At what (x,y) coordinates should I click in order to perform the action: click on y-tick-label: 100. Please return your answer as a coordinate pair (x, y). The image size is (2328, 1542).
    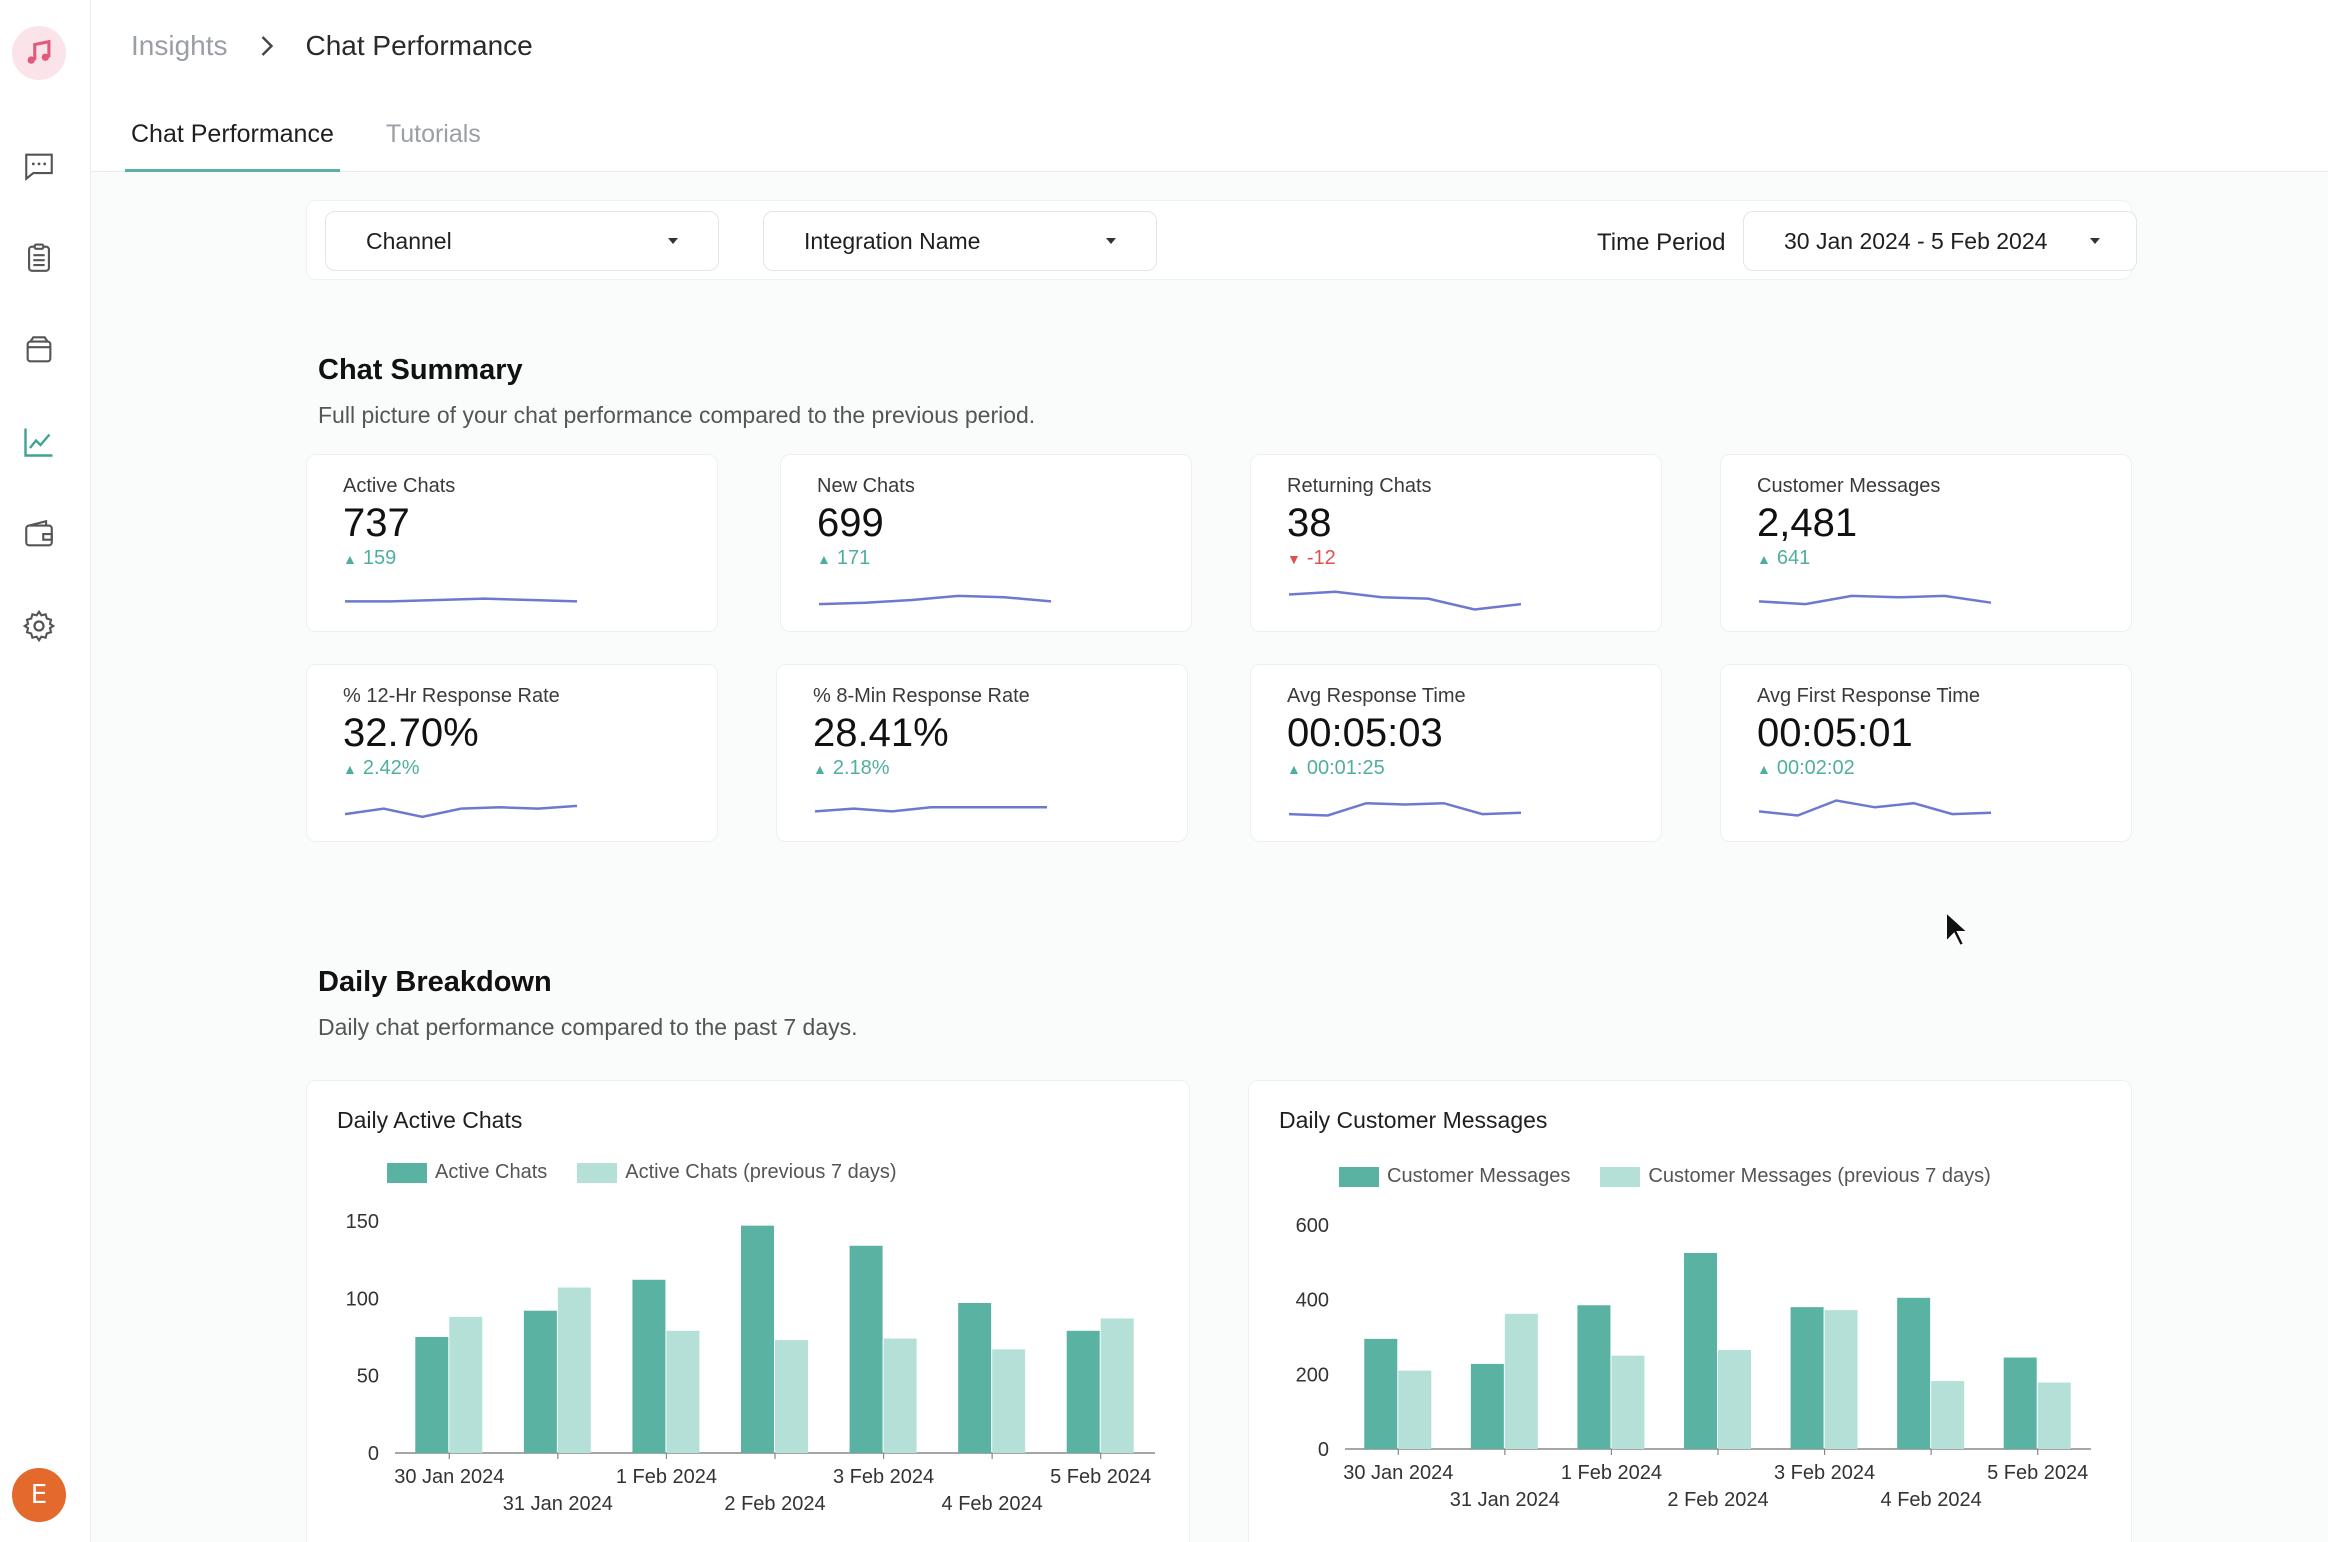
    Looking at the image, I should click on (362, 1299).